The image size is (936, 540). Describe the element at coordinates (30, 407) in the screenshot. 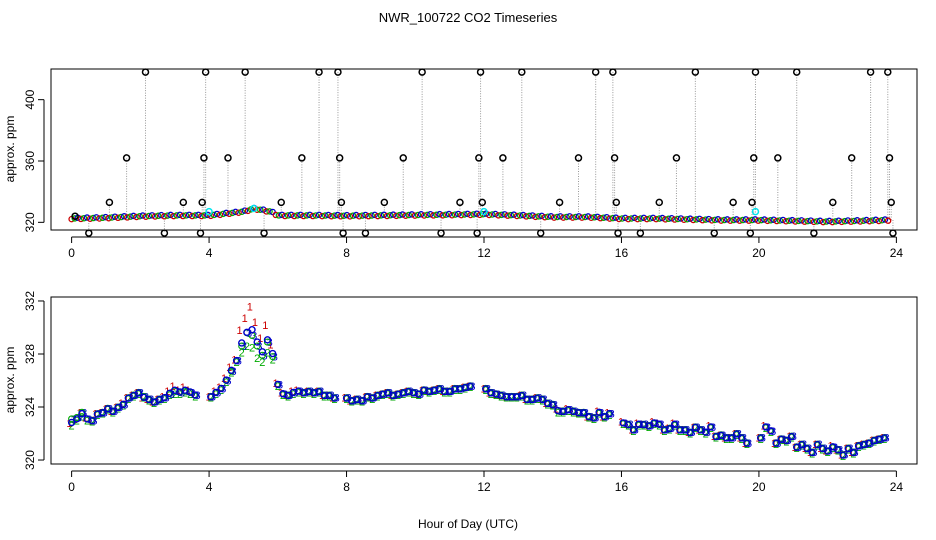

I see `bottom-y-tick-label: 324` at that location.